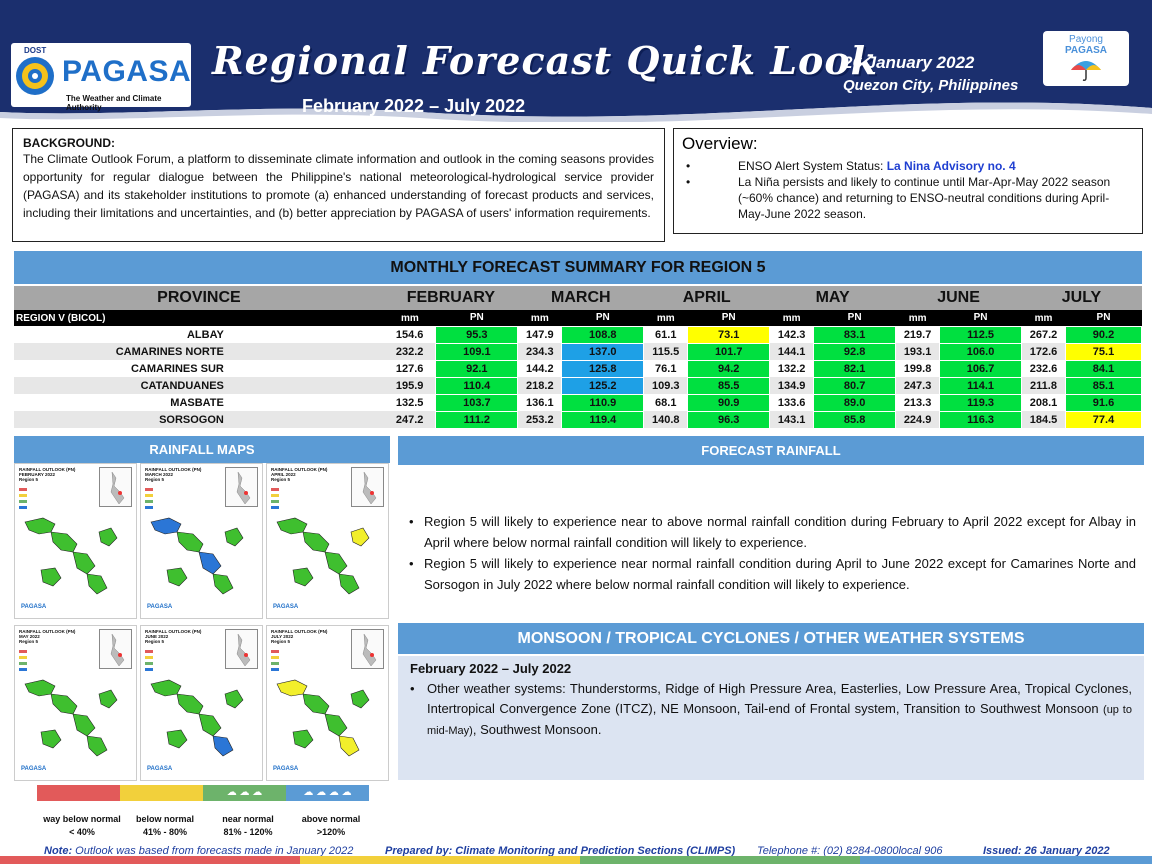  Describe the element at coordinates (958, 298) in the screenshot. I see `month-header: JUNE` at that location.